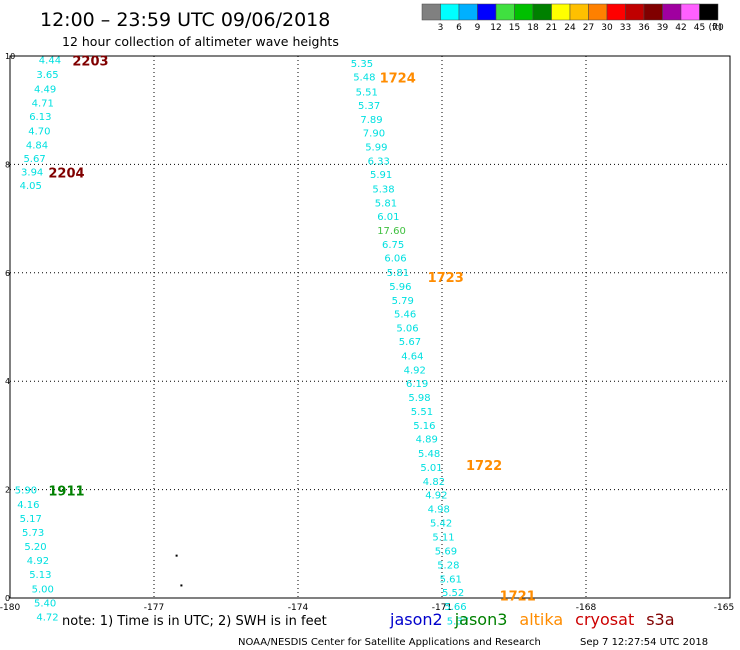 The image size is (740, 650). I want to click on colorbar-label: 39, so click(663, 28).